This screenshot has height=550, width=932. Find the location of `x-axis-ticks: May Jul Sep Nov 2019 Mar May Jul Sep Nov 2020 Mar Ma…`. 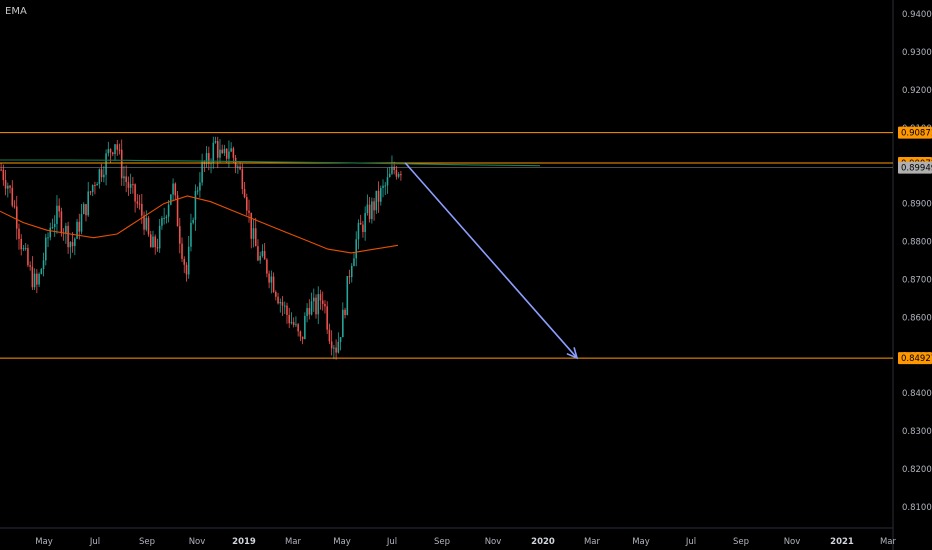

x-axis-ticks: May Jul Sep Nov 2019 Mar May Jul Sep Nov 2020 Mar Ma… is located at coordinates (465, 542).